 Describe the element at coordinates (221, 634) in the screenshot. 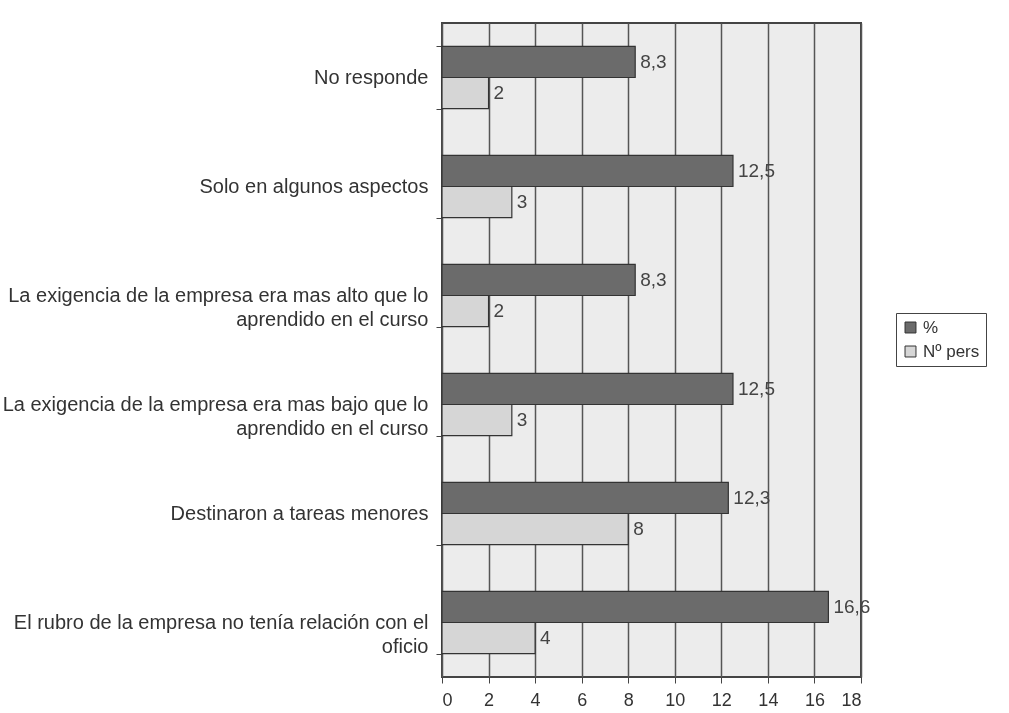

I see `y-tick-label: El rubro de la empresa no tenía relación con el oficio` at that location.